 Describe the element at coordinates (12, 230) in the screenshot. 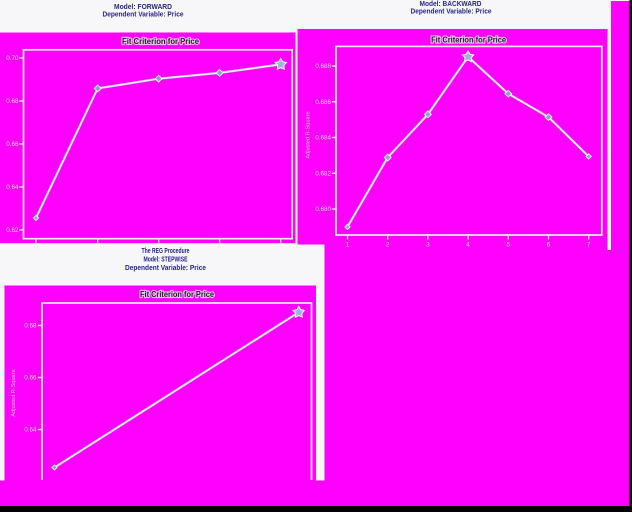

I see `svg-text: 0.62` at that location.